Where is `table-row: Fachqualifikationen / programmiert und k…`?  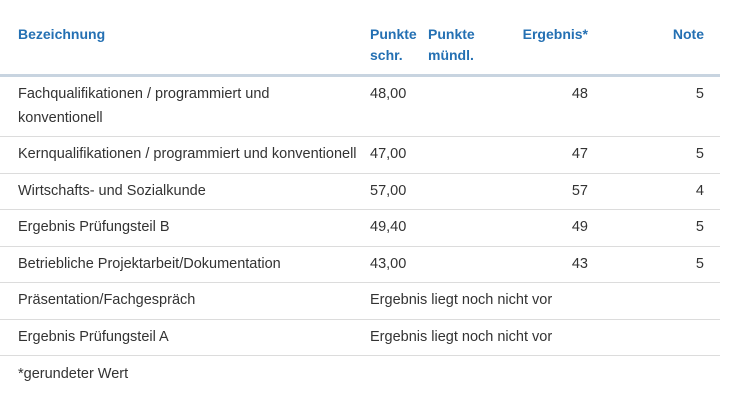
table-row: Fachqualifikationen / programmiert und k… is located at coordinates (360, 106).